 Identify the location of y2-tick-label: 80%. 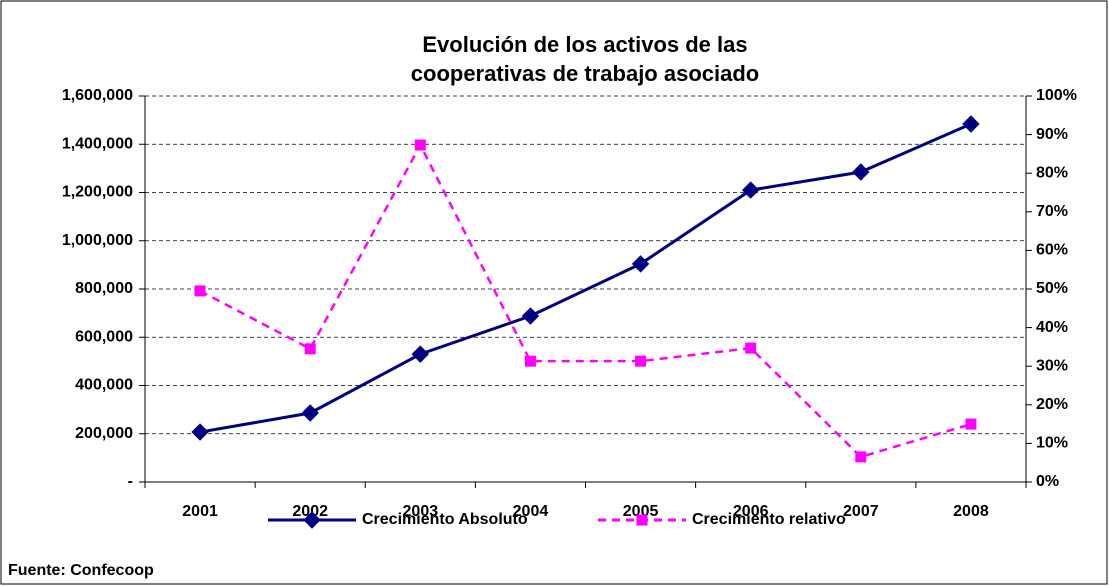
(1052, 172).